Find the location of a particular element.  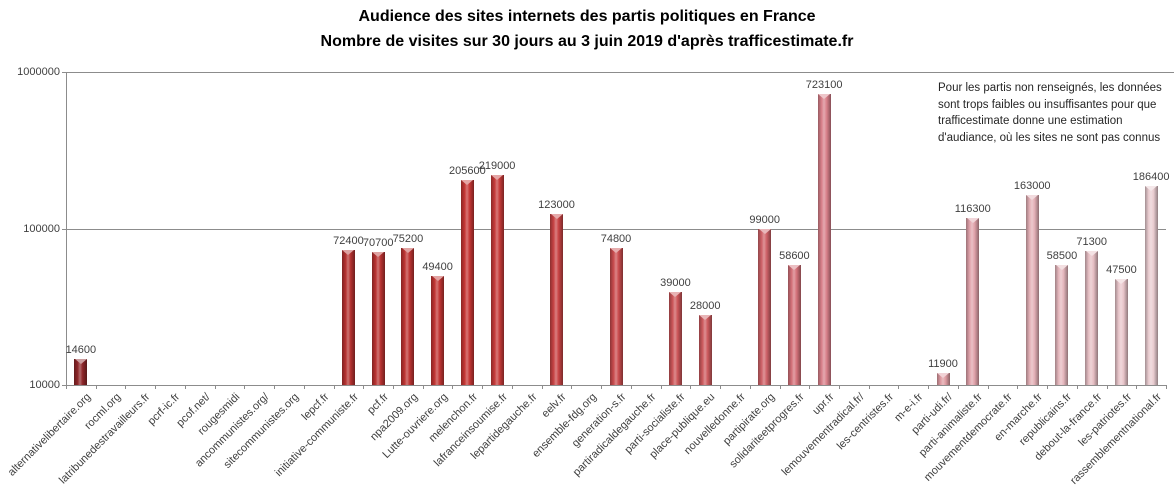

value-label: 163000 is located at coordinates (1032, 186).